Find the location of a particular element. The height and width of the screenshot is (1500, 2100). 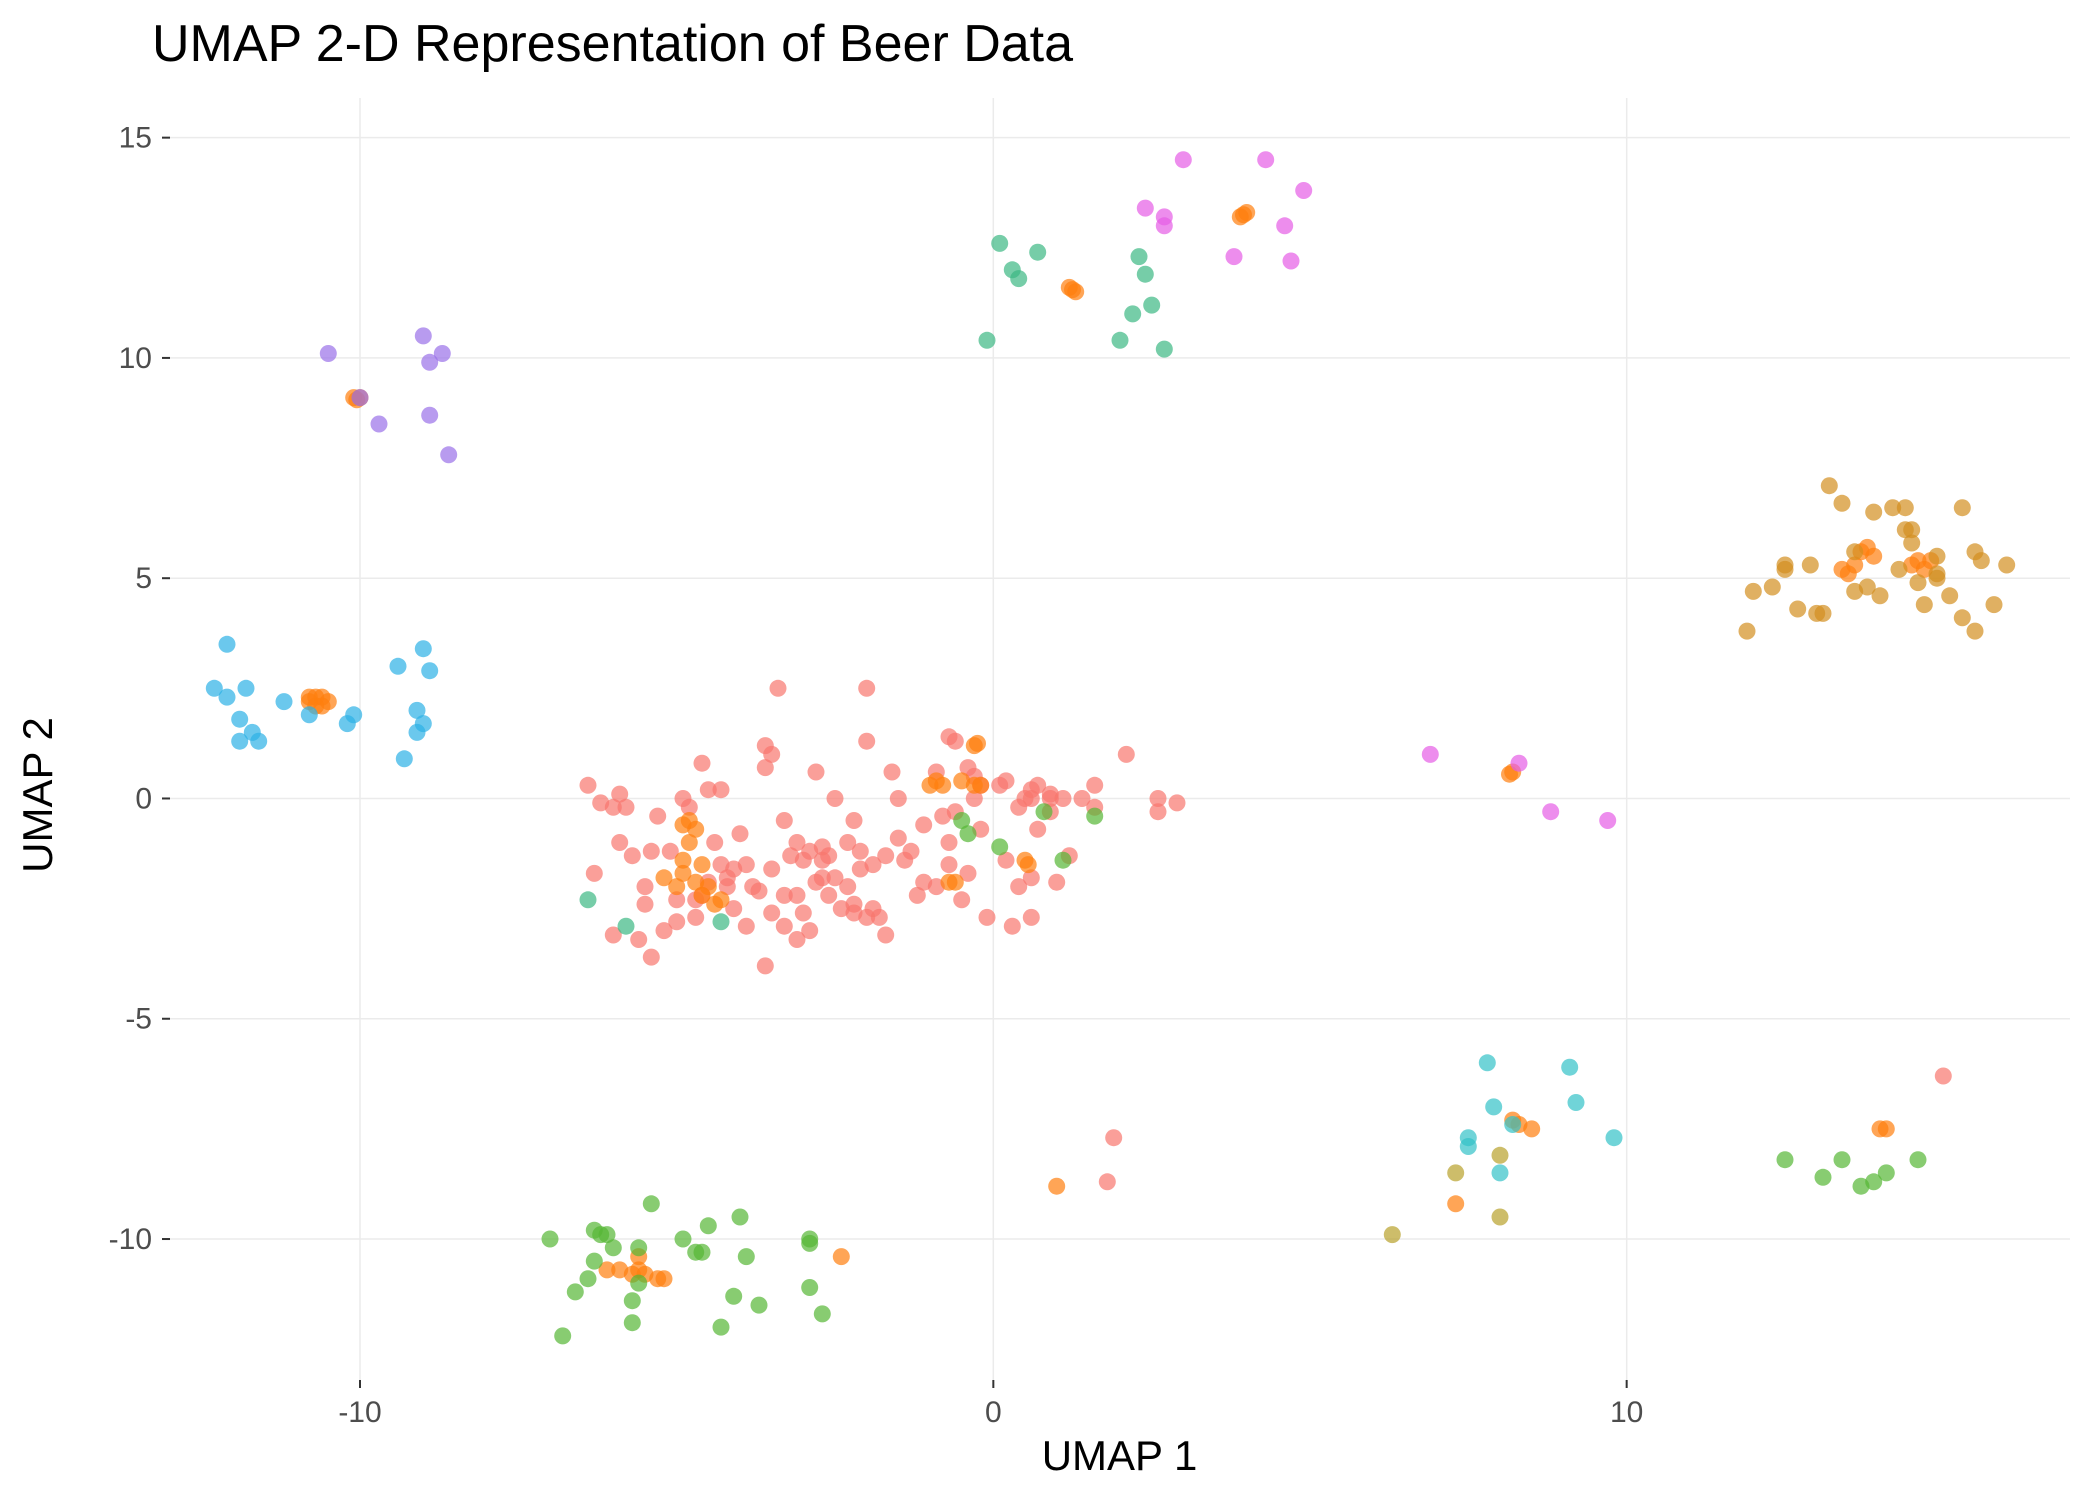

y-tick-label-2: 0 is located at coordinates (143, 798).